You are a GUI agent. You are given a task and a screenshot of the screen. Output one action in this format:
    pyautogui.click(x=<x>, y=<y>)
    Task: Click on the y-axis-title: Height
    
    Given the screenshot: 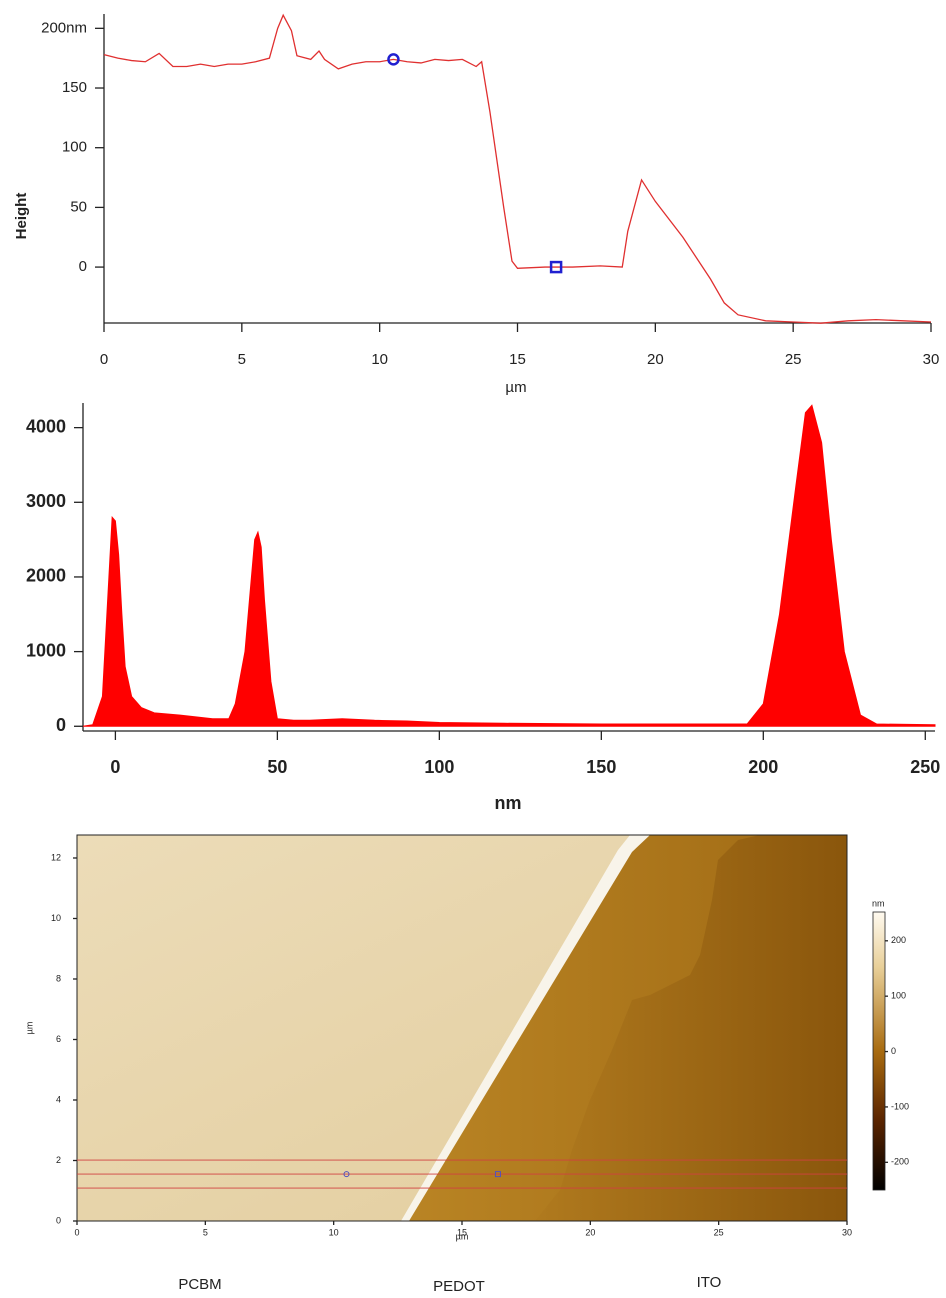 What is the action you would take?
    pyautogui.click(x=21, y=216)
    